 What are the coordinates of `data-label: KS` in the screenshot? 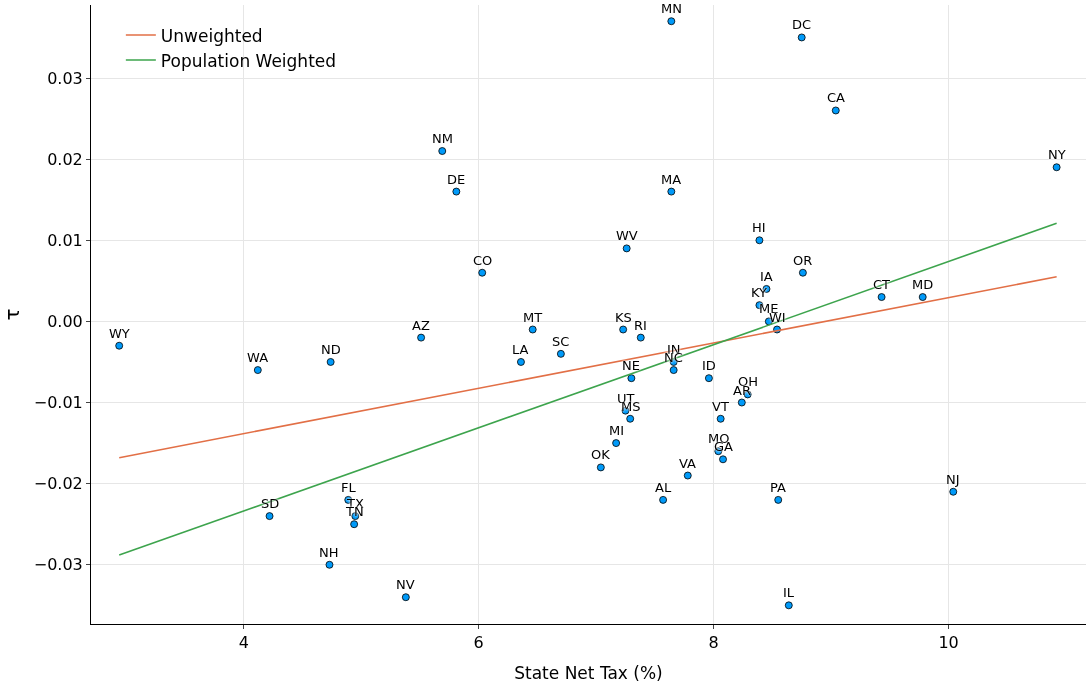 It's located at (623, 317).